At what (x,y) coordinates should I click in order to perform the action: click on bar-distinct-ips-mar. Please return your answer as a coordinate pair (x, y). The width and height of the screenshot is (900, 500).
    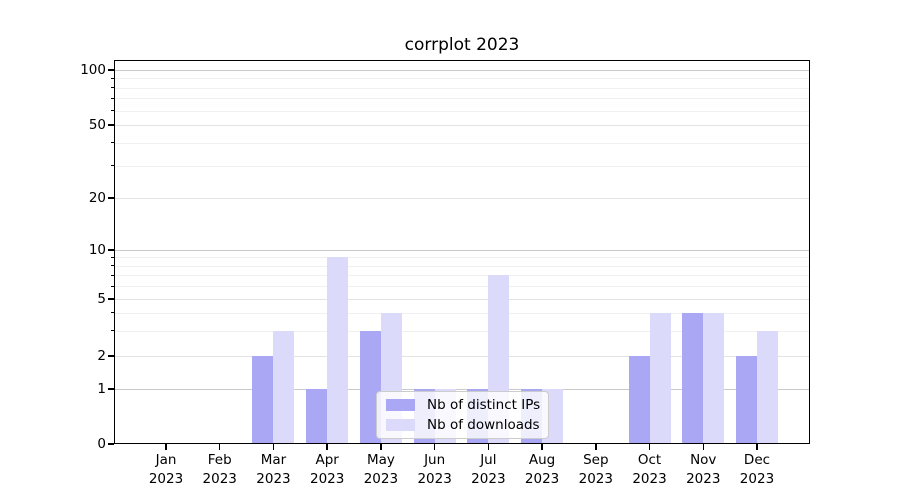
    Looking at the image, I should click on (263, 400).